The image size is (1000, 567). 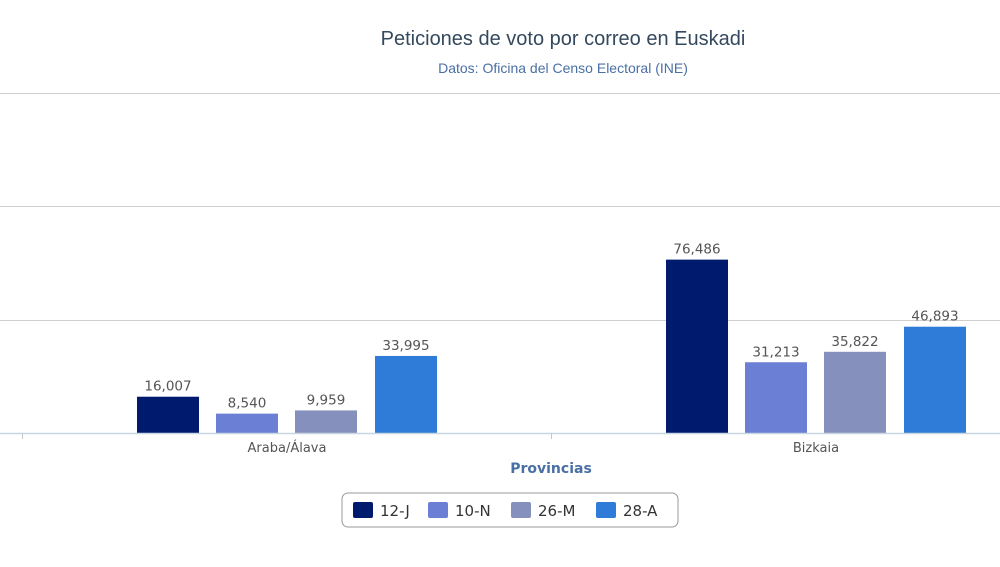 What do you see at coordinates (696, 250) in the screenshot?
I see `data-label-12-J-1: 76,486` at bounding box center [696, 250].